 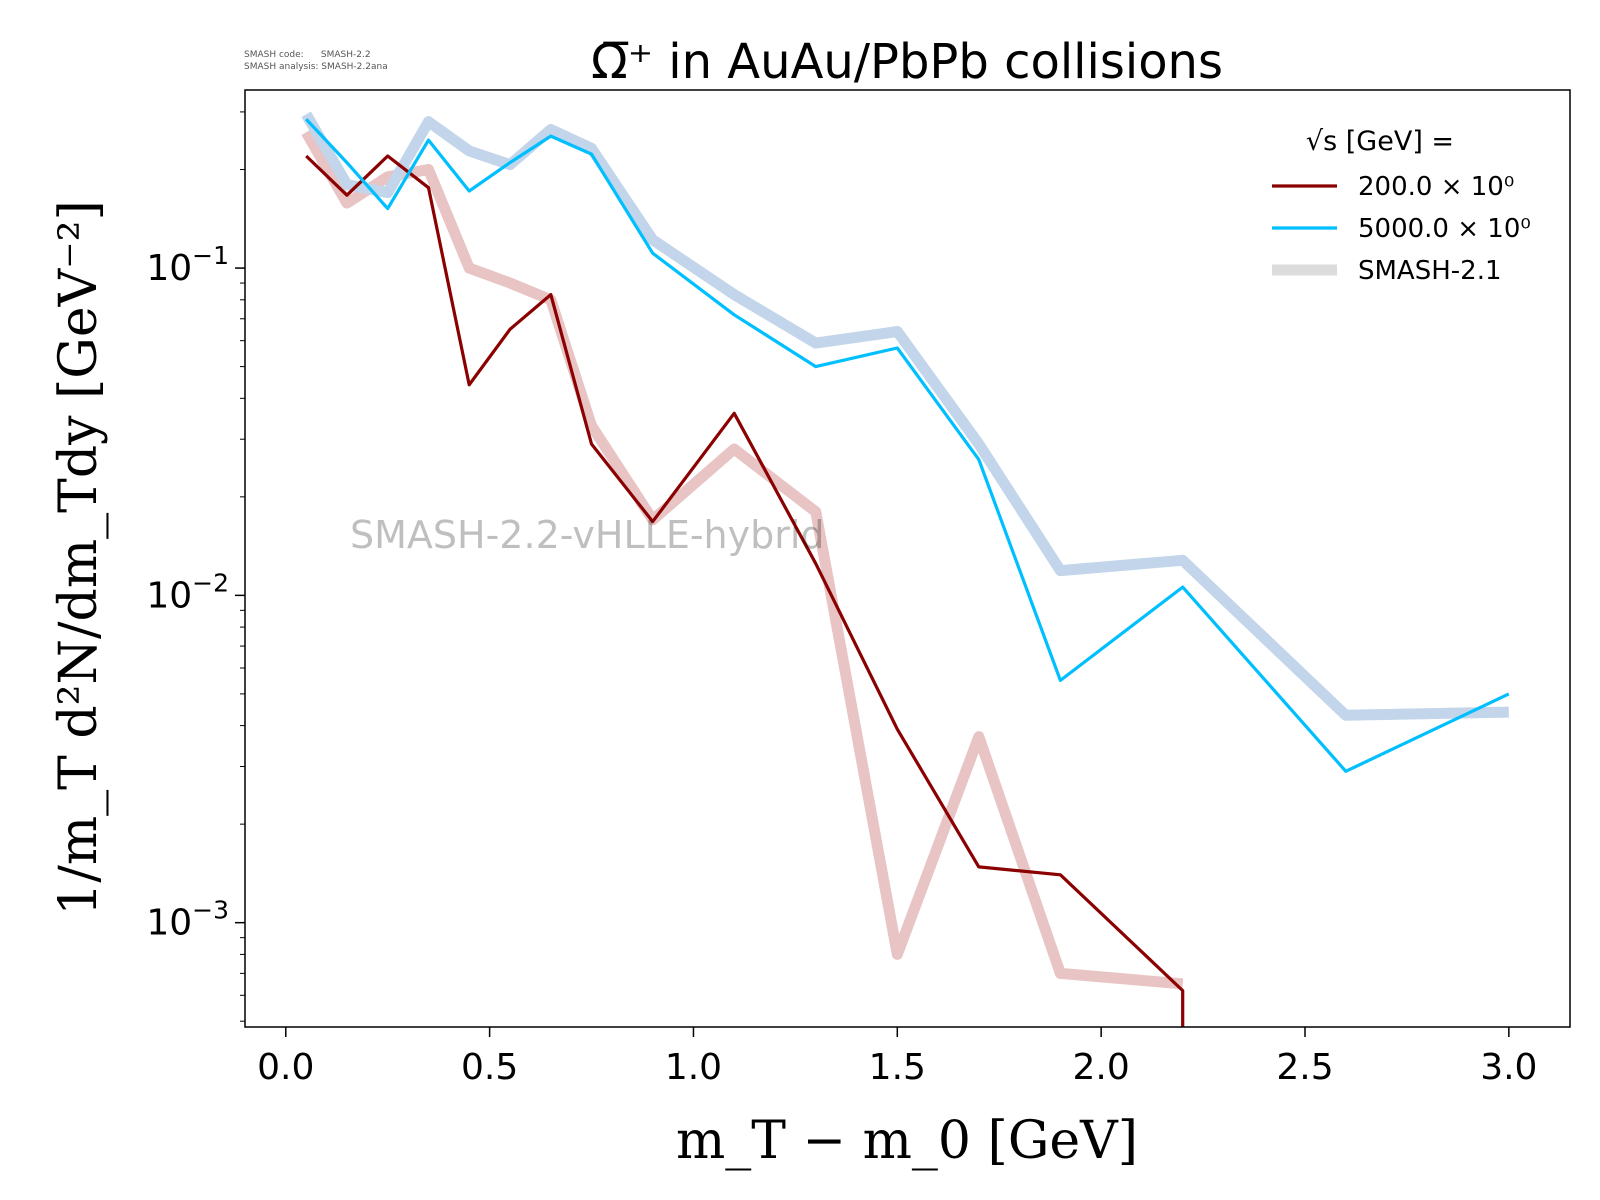 What do you see at coordinates (1436, 187) in the screenshot?
I see `legend-entry-label: 200.0 × 10⁰` at bounding box center [1436, 187].